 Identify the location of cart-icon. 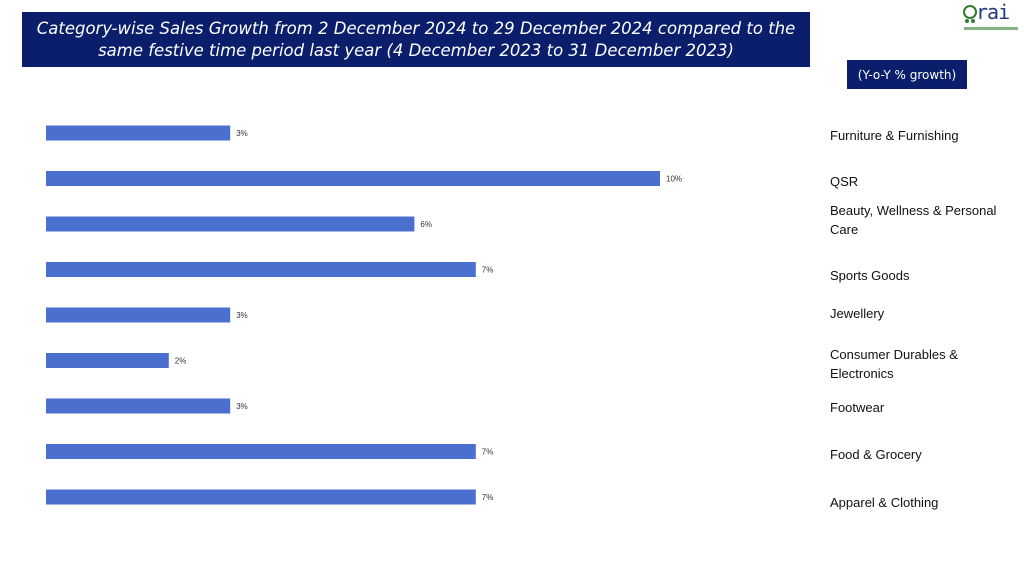
(970, 14).